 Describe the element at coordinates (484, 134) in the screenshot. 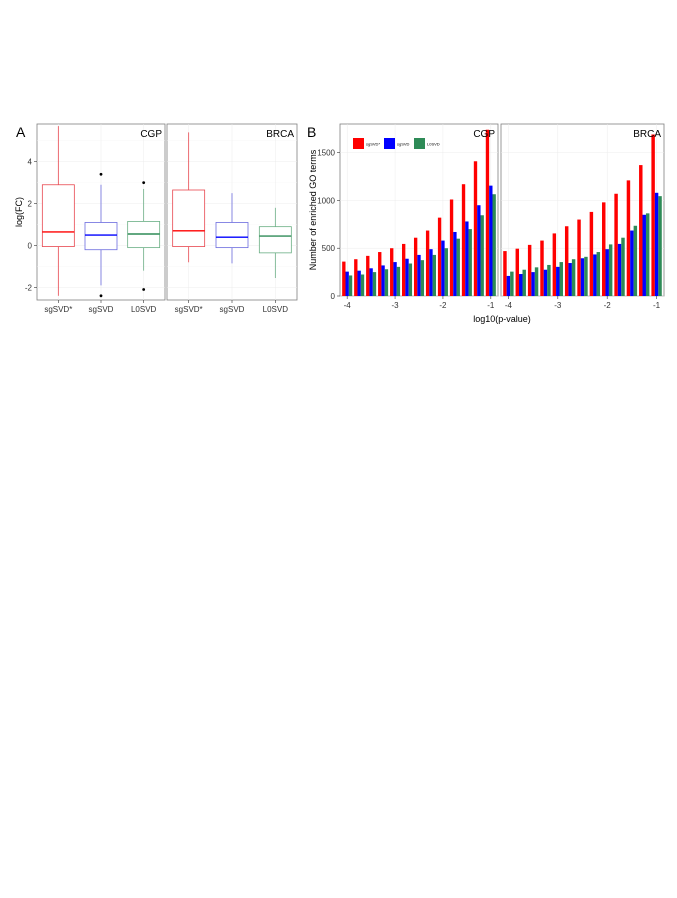

I see `facet-title: CGP` at that location.